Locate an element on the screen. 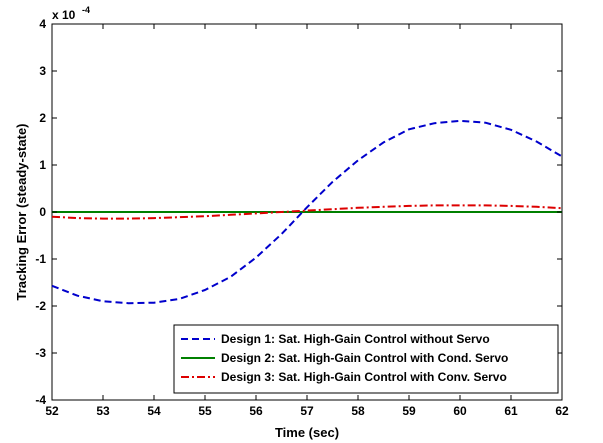 The image size is (603, 443). y-tick-label: 2 is located at coordinates (42, 118).